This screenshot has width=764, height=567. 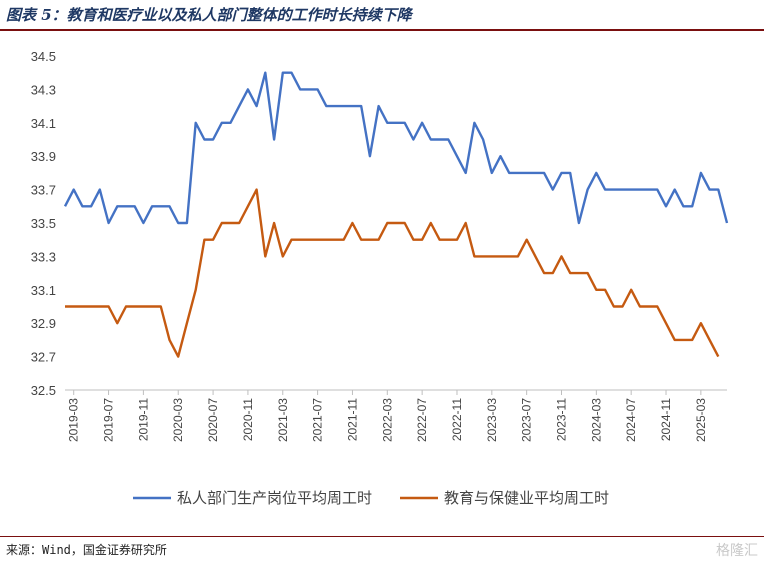 What do you see at coordinates (43, 56) in the screenshot?
I see `y-tick-label: 34.5` at bounding box center [43, 56].